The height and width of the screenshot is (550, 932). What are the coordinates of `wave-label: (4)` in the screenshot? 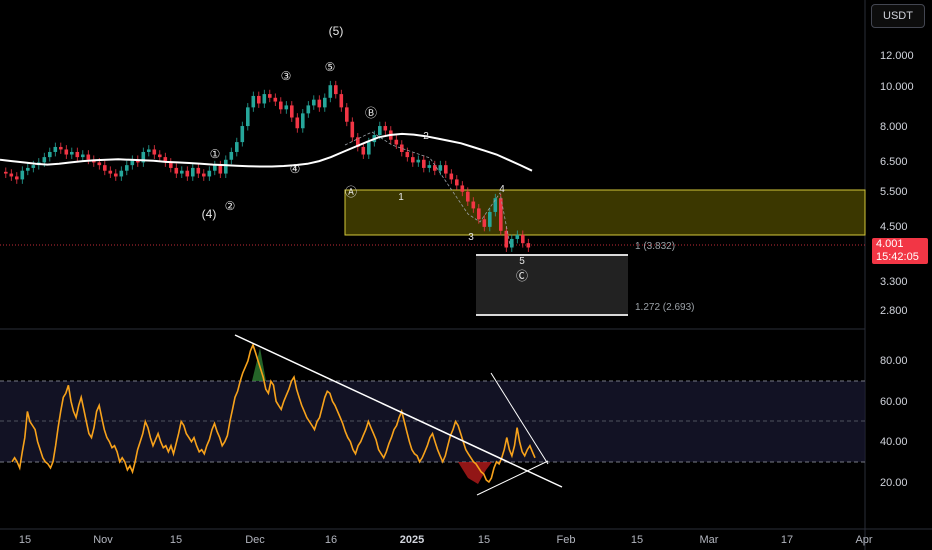 It's located at (209, 214).